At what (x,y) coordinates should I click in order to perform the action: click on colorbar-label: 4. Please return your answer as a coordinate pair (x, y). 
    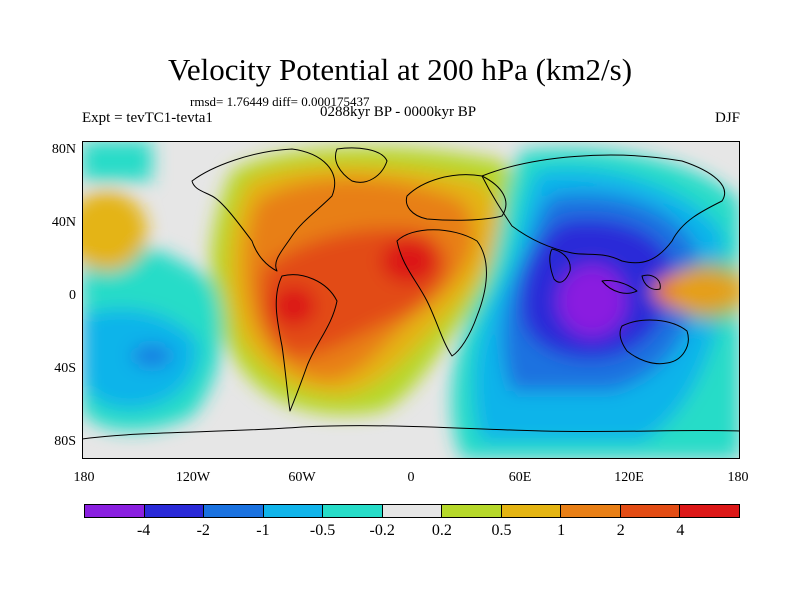
    Looking at the image, I should click on (680, 530).